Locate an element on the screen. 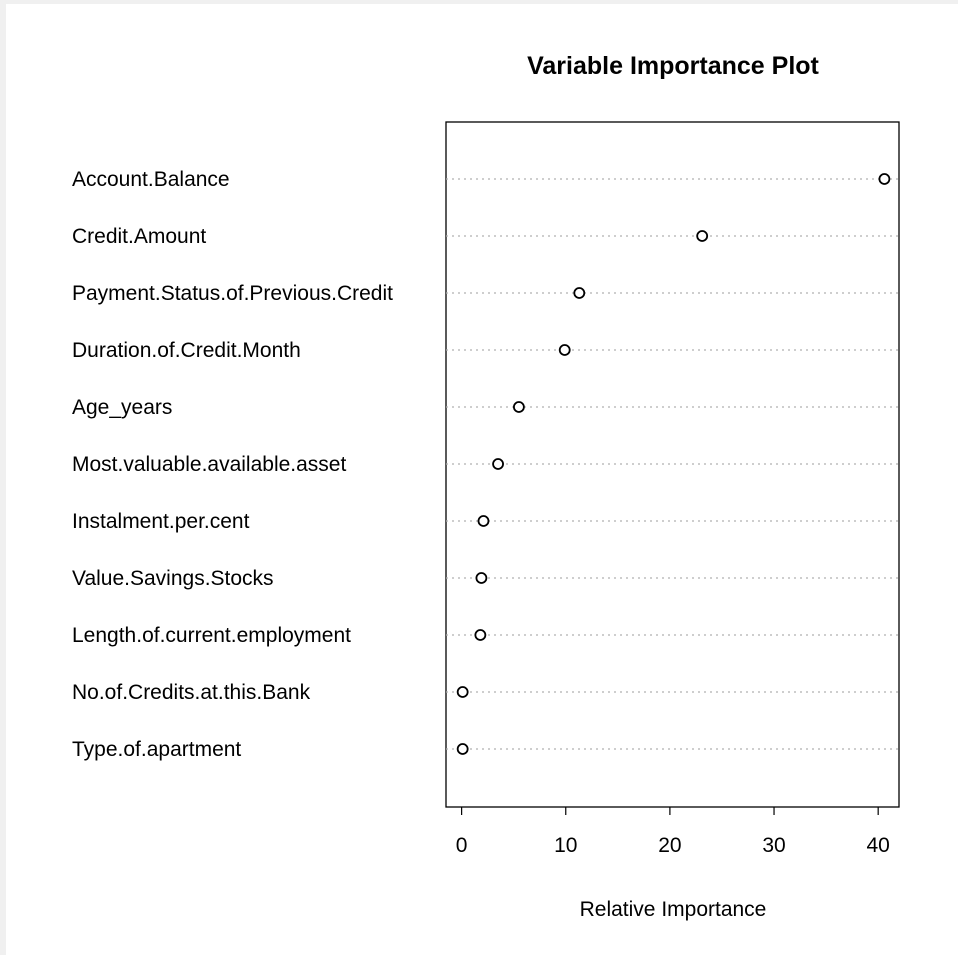 Image resolution: width=958 pixels, height=955 pixels. x-tick-label: 0 is located at coordinates (462, 845).